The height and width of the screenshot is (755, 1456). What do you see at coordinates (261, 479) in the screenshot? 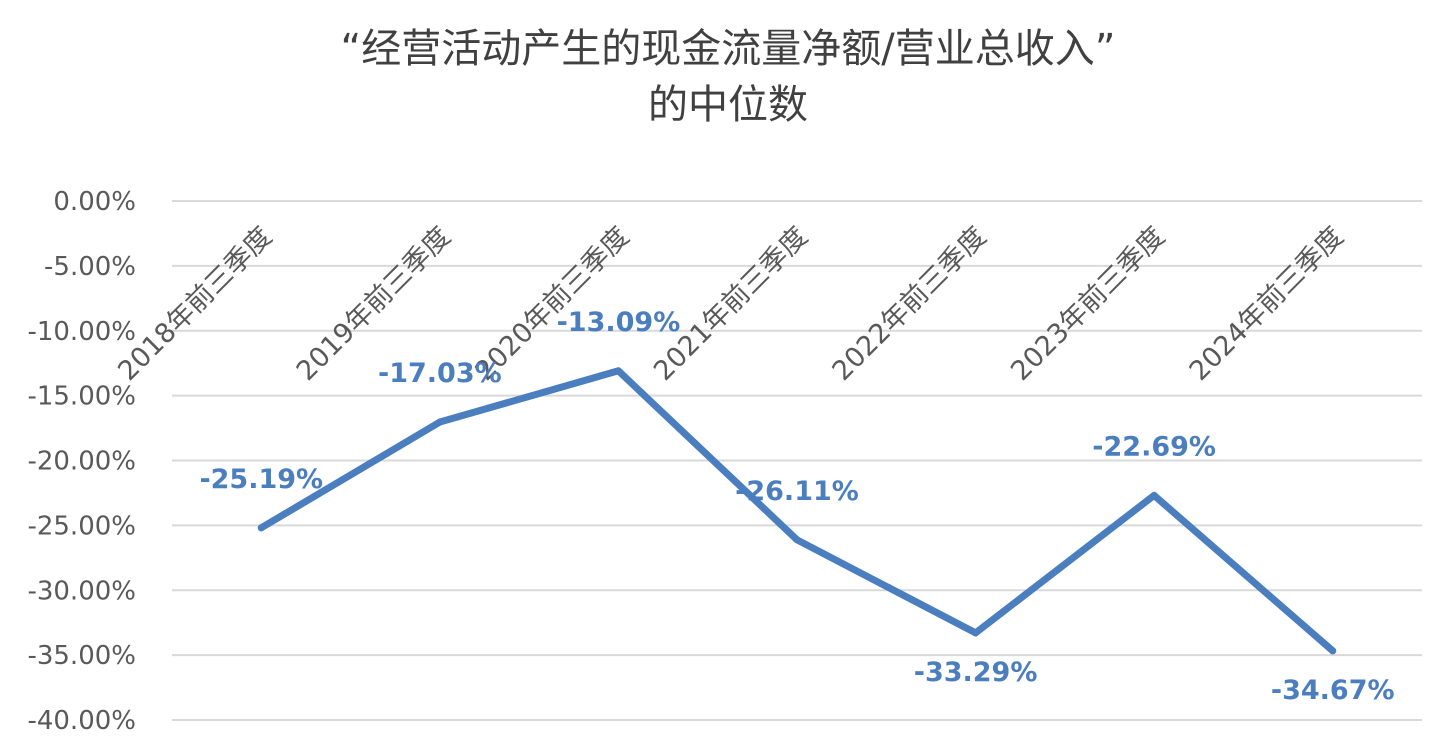
I see `data-label: -25.19%` at bounding box center [261, 479].